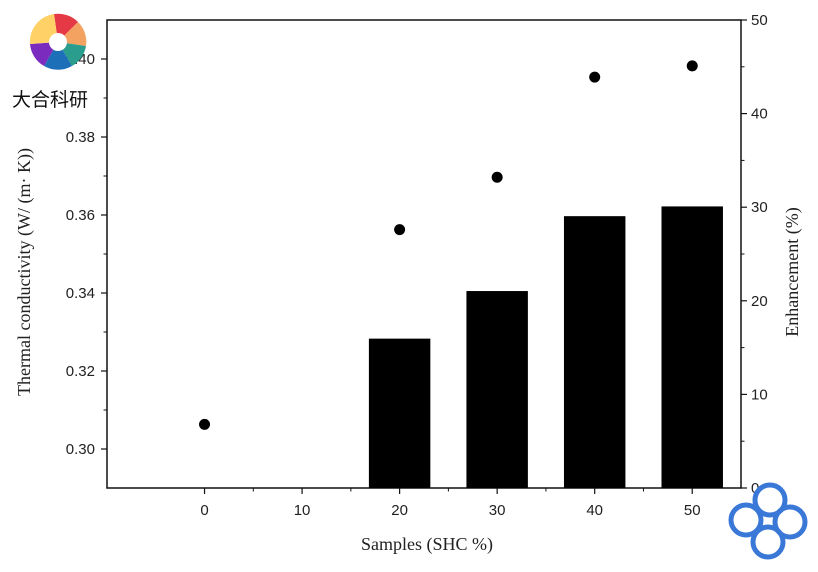 This screenshot has width=818, height=572. Describe the element at coordinates (754, 254) in the screenshot. I see `right-y-axis: 0 10 20 30 40 50` at that location.